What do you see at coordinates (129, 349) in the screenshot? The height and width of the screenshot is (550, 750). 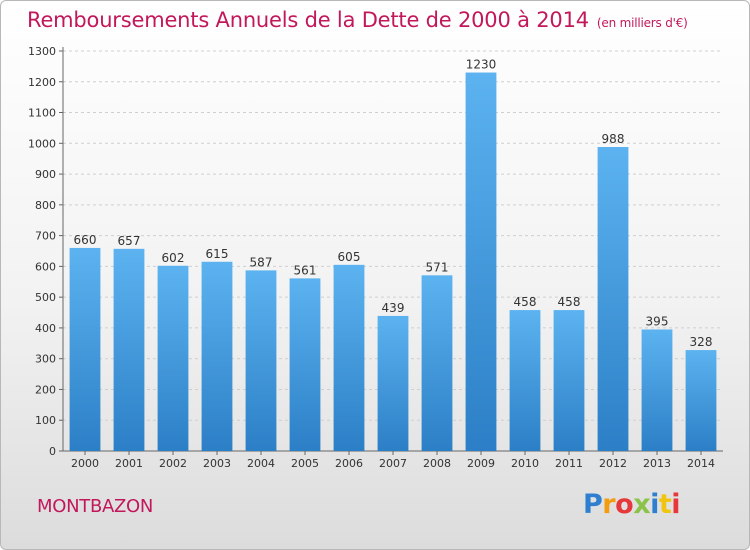 I see `bar-2001` at bounding box center [129, 349].